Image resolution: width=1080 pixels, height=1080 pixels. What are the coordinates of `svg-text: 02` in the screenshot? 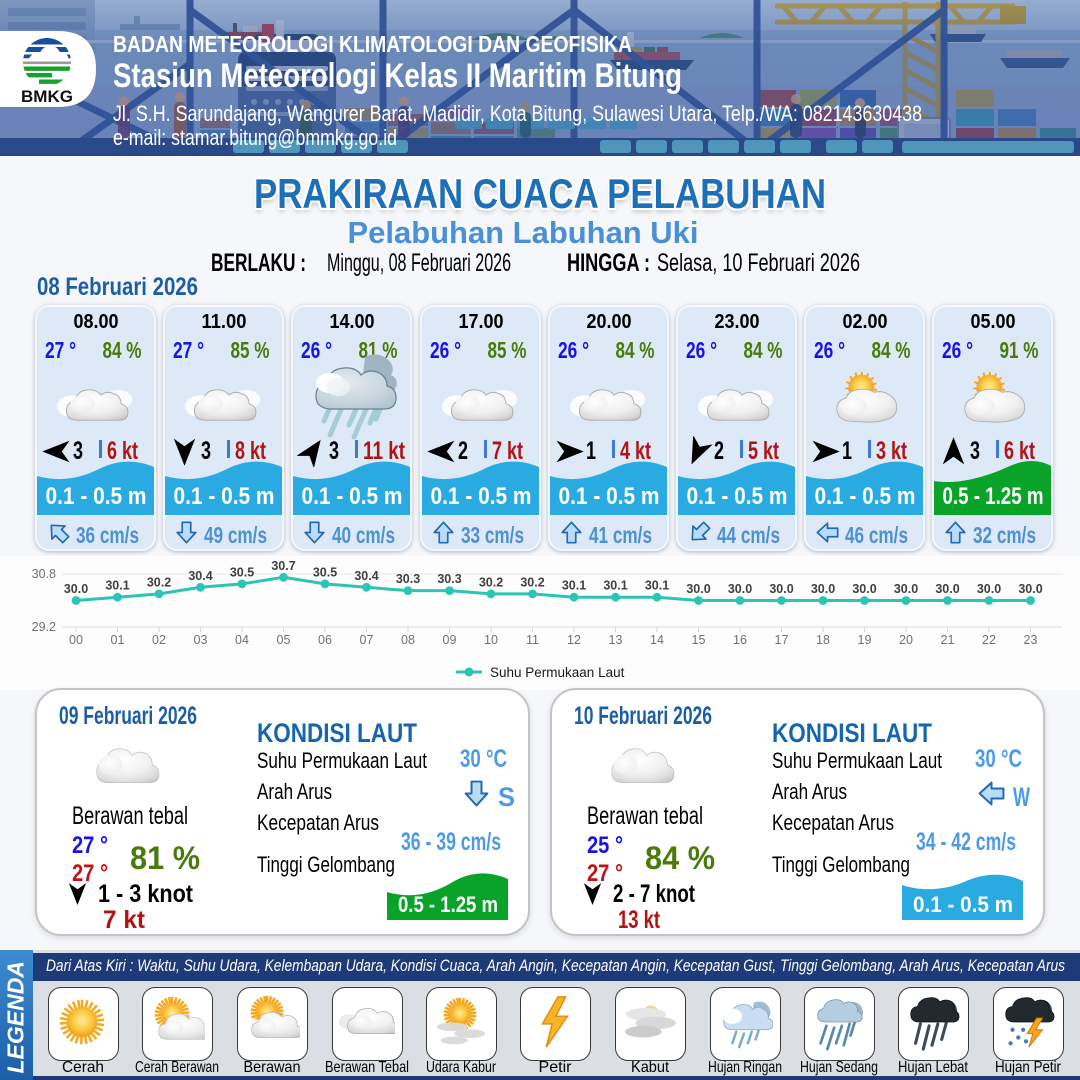 It's located at (159, 640).